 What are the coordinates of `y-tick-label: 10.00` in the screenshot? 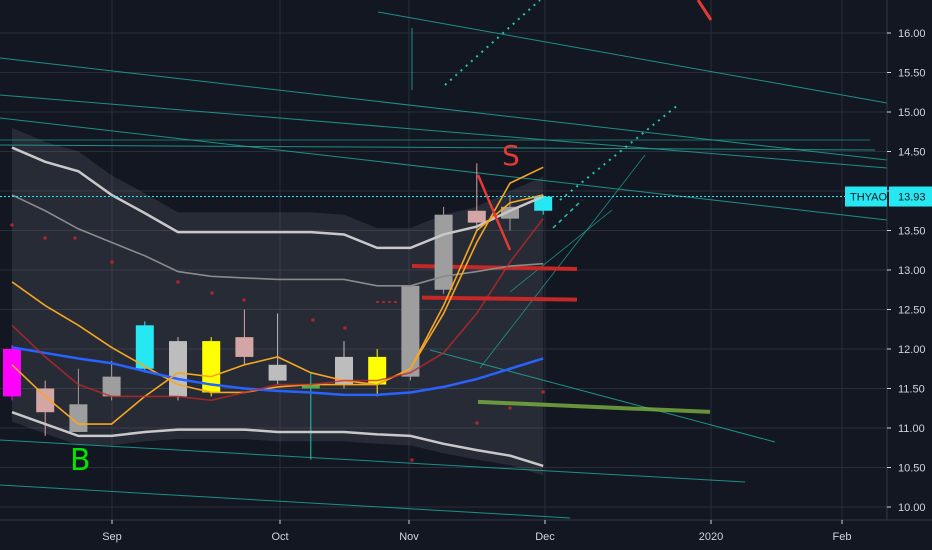 It's located at (912, 508).